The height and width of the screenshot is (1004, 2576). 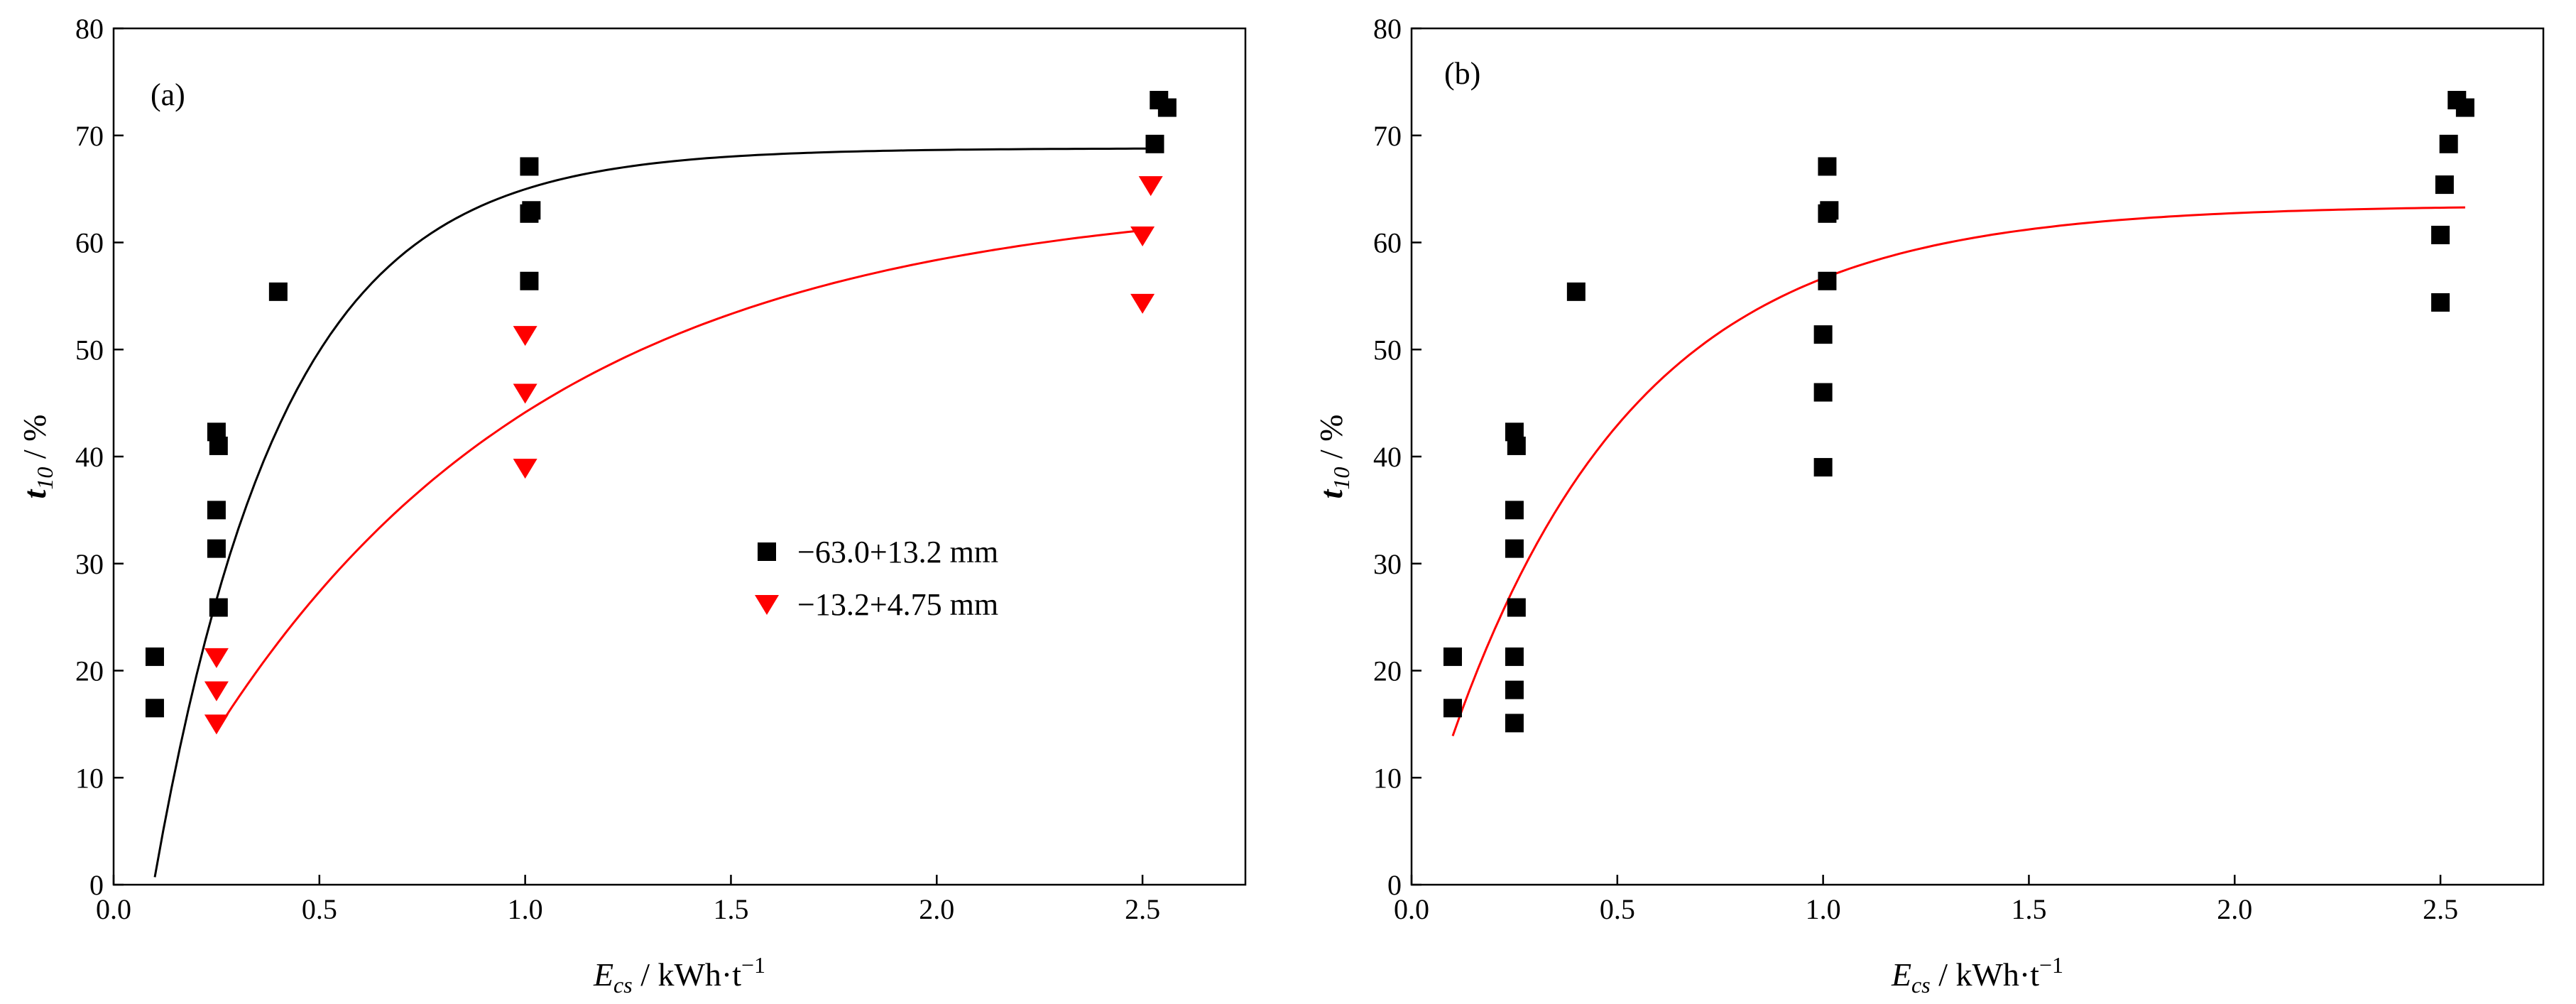 What do you see at coordinates (767, 605) in the screenshot?
I see `legend-marker-triangle` at bounding box center [767, 605].